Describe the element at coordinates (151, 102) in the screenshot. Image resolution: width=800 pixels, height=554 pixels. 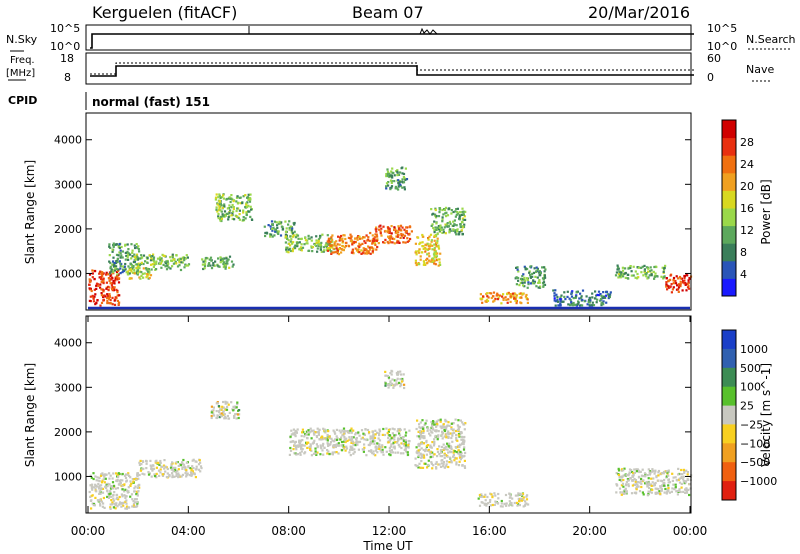
I see `cpid-text: normal (fast) 151` at that location.